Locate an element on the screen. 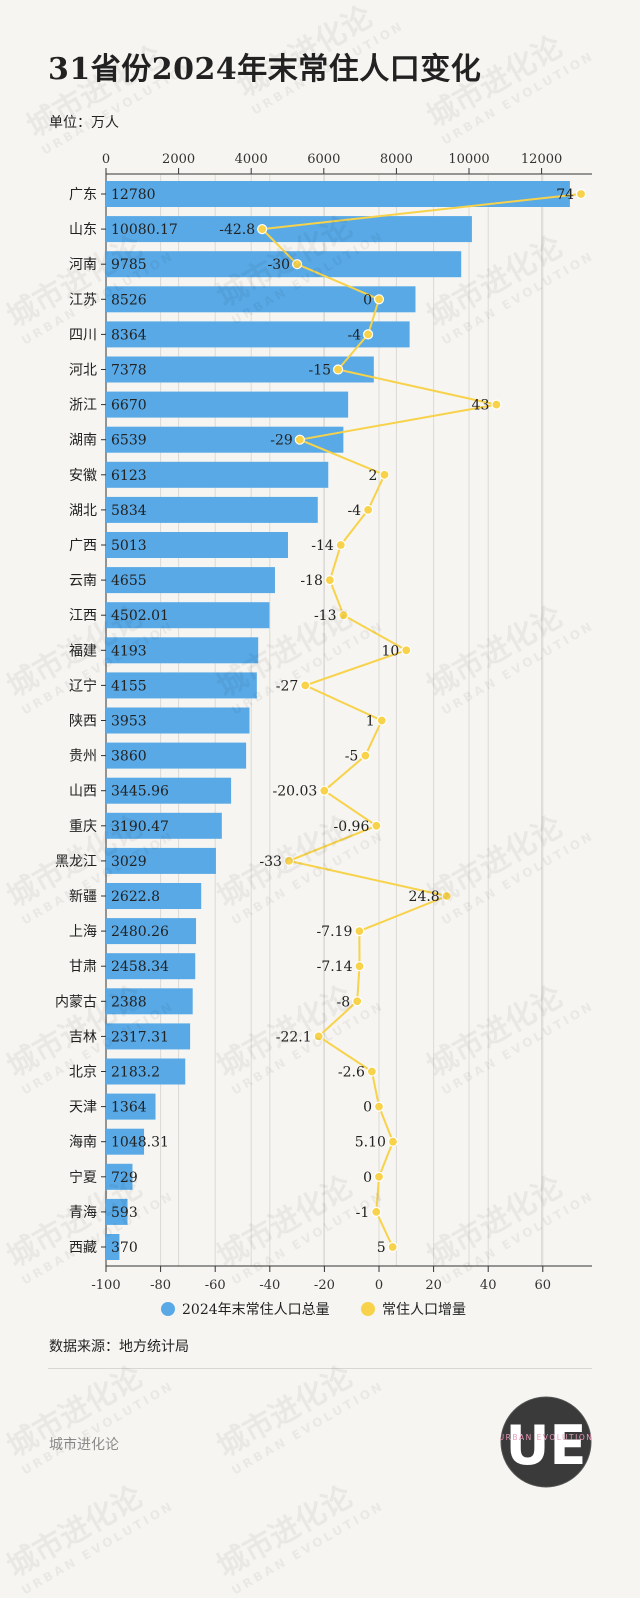  top-tick-label: 2000 is located at coordinates (178, 159).